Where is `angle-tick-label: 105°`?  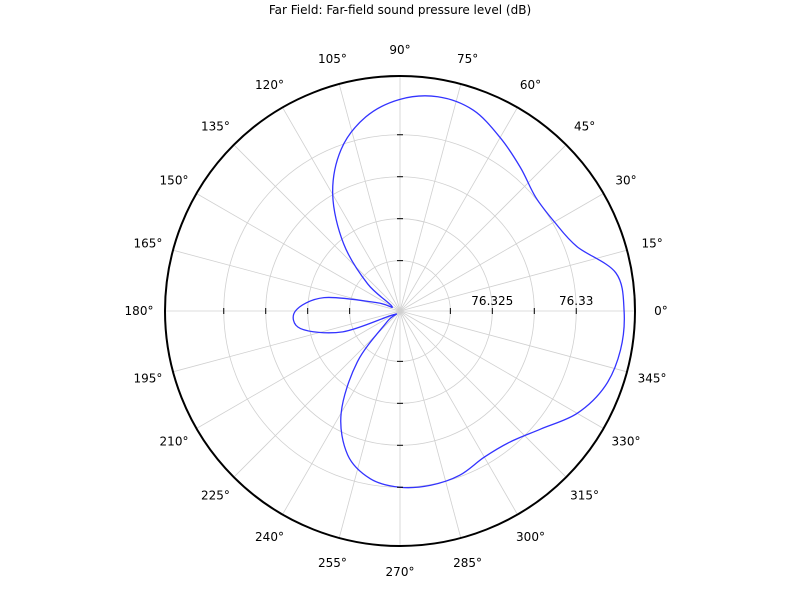
angle-tick-label: 105° is located at coordinates (332, 59).